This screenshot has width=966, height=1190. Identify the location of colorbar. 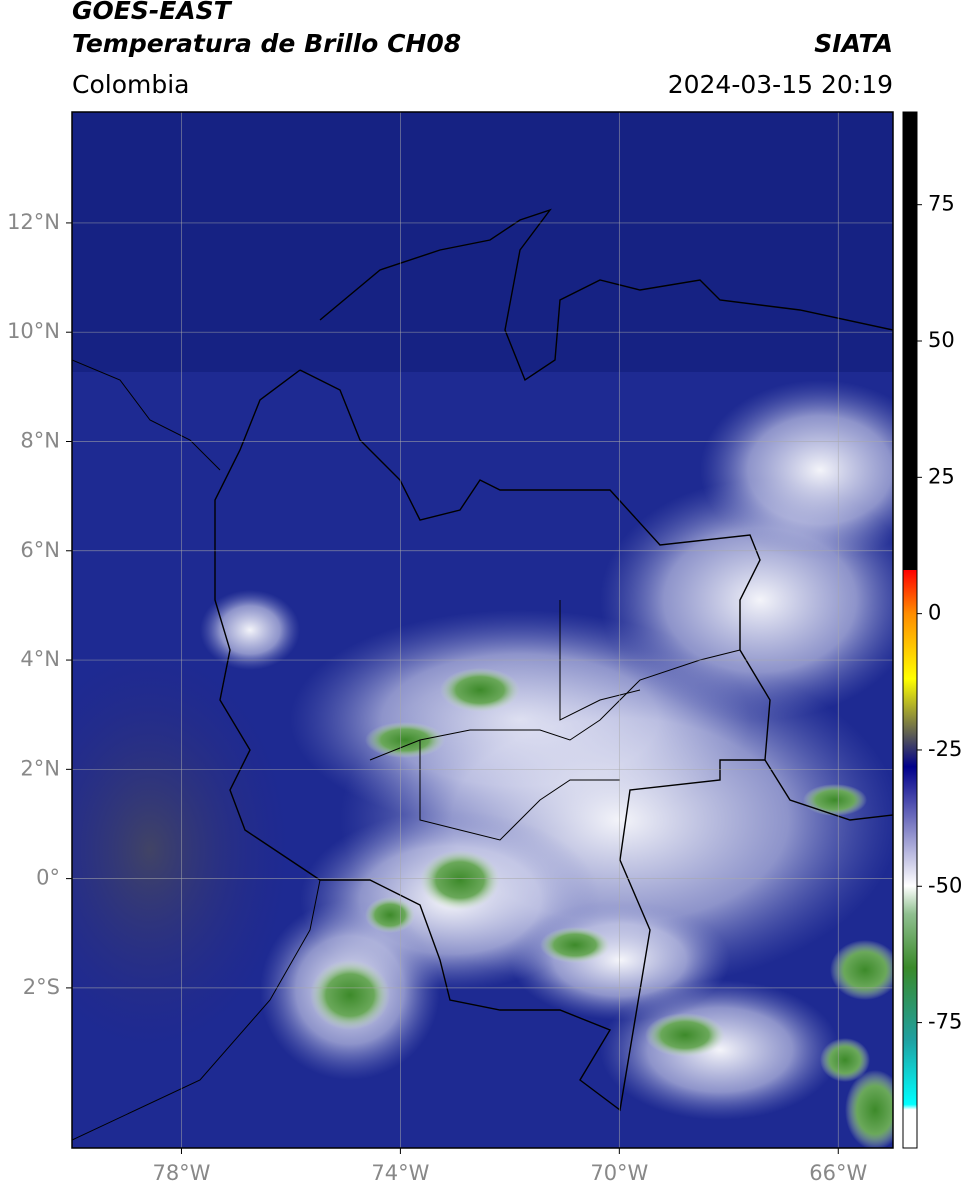
(910, 630).